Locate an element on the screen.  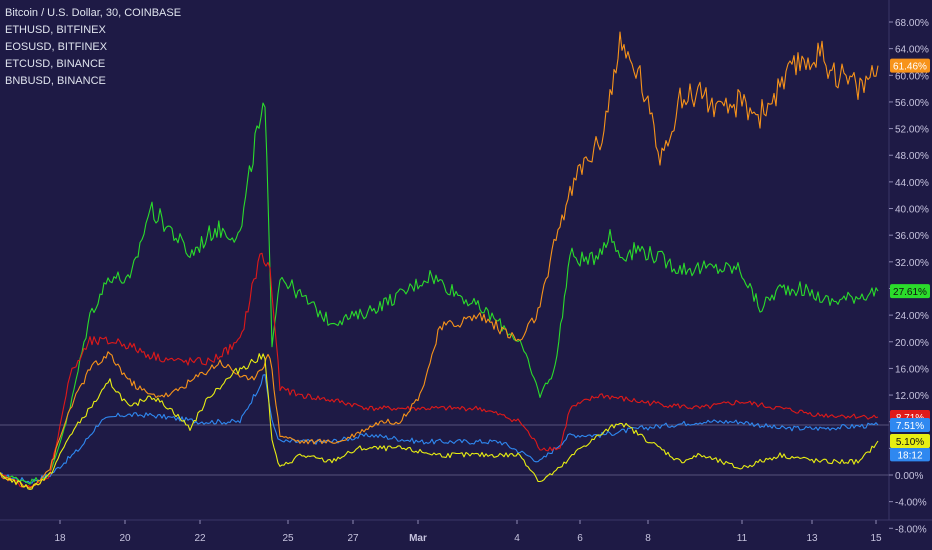
x-tick-label: 13 is located at coordinates (812, 538).